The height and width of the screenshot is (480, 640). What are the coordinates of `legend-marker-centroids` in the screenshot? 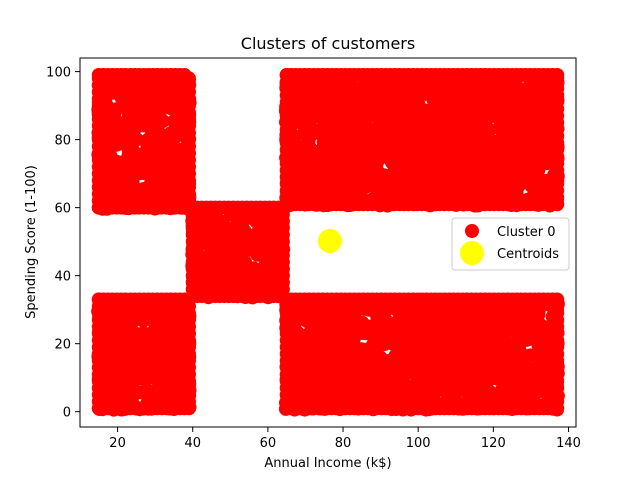 It's located at (472, 253).